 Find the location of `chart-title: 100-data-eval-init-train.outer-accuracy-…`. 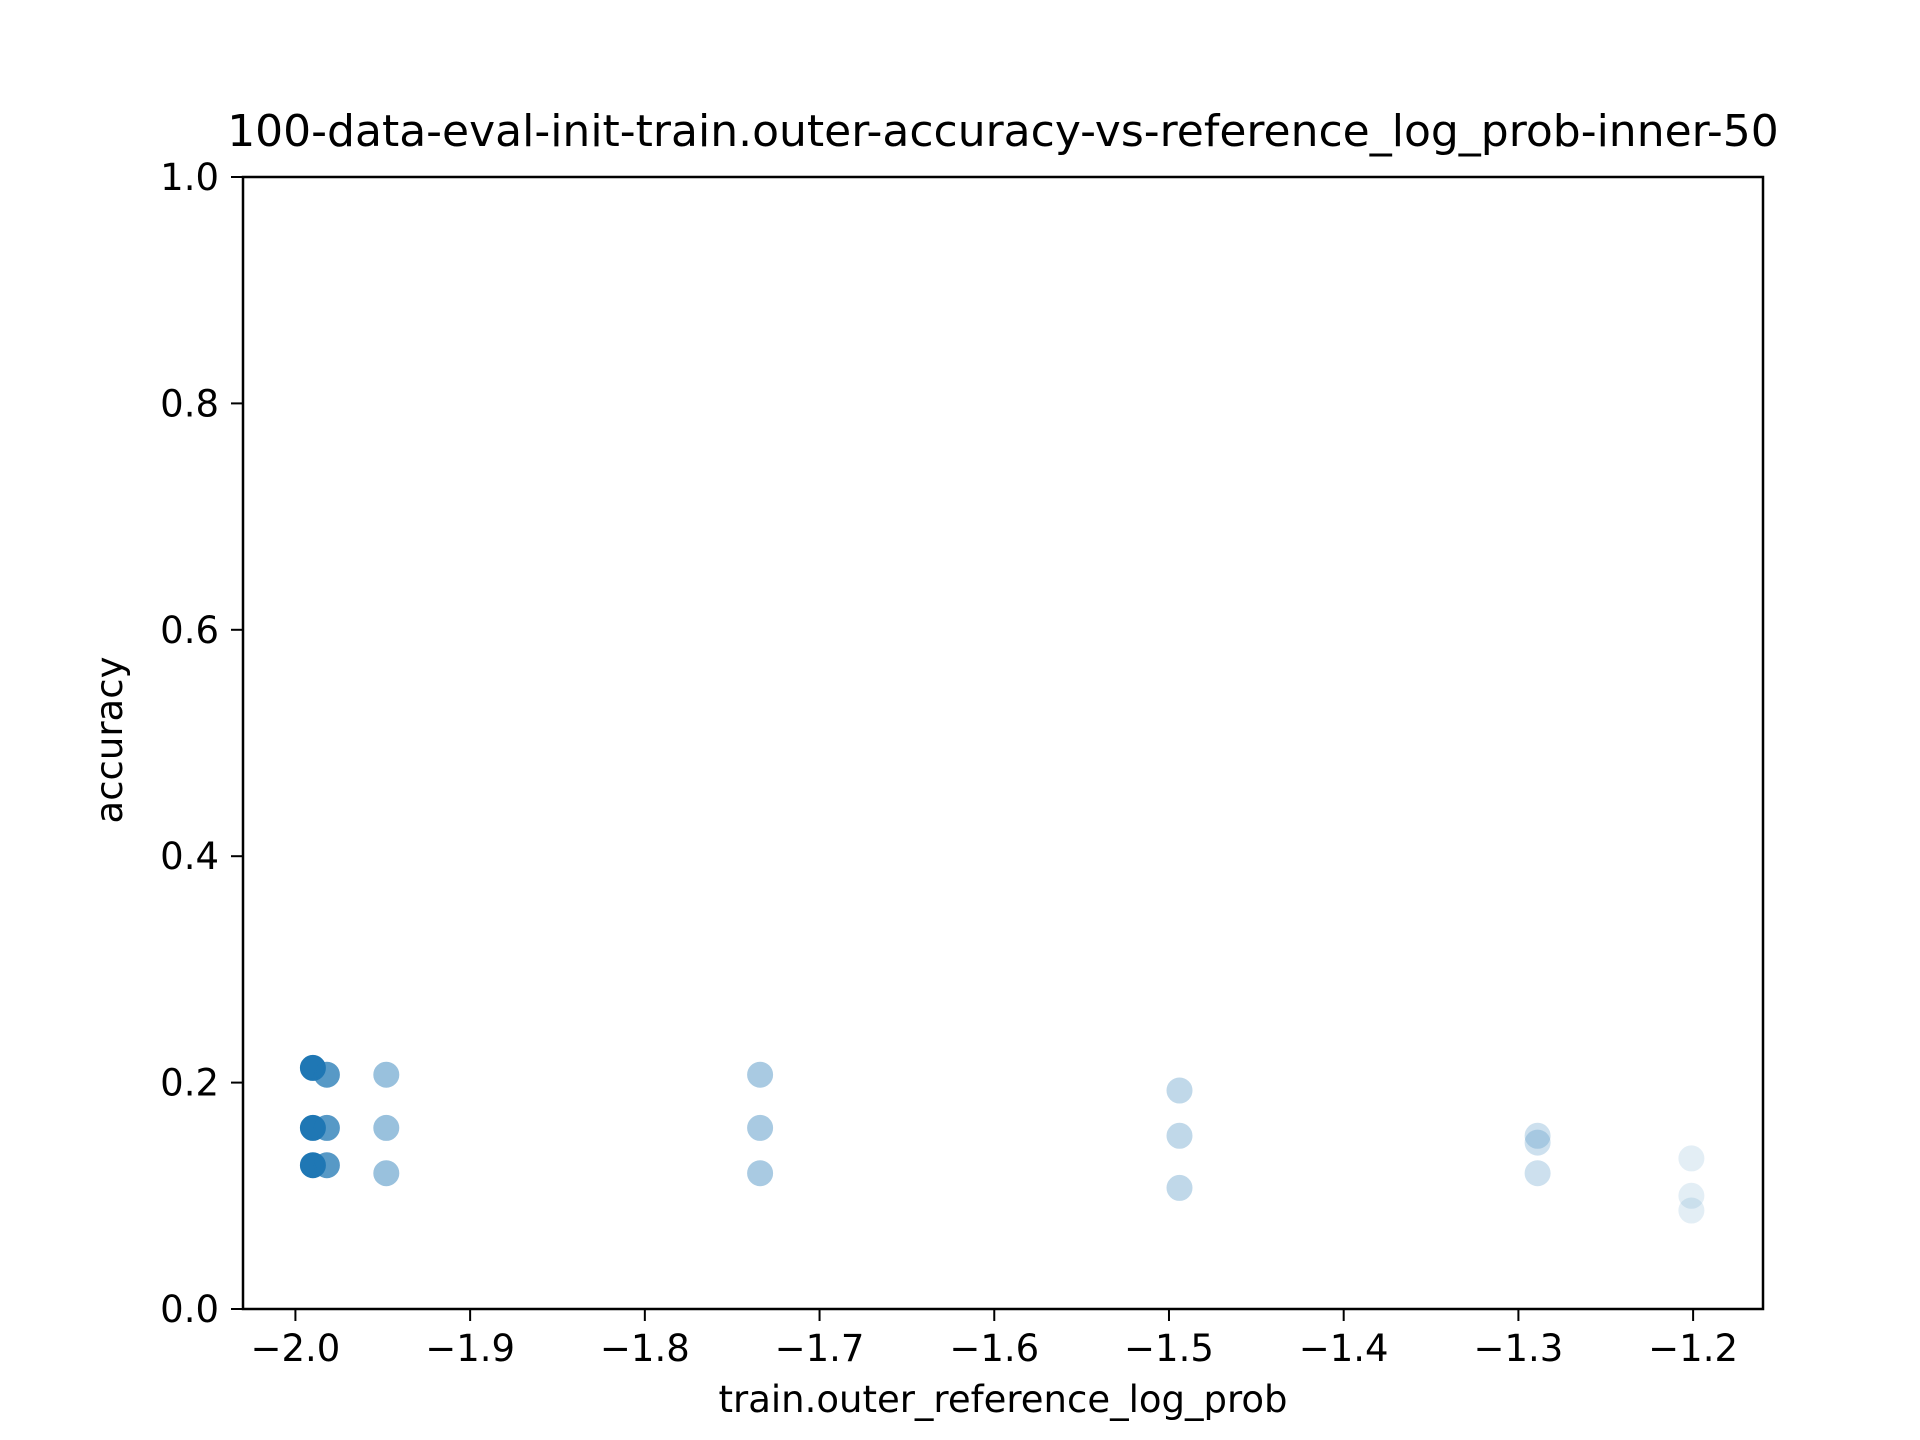

chart-title: 100-data-eval-init-train.outer-accuracy-… is located at coordinates (1003, 131).